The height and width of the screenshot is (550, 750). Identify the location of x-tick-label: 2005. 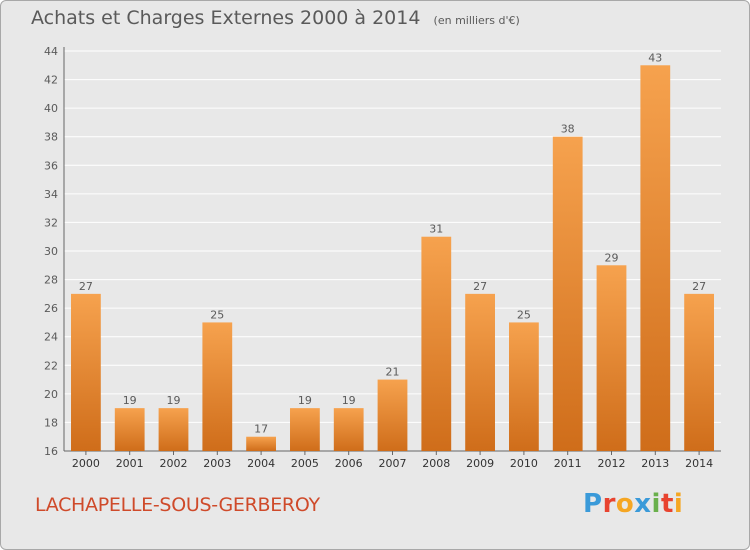
(305, 463).